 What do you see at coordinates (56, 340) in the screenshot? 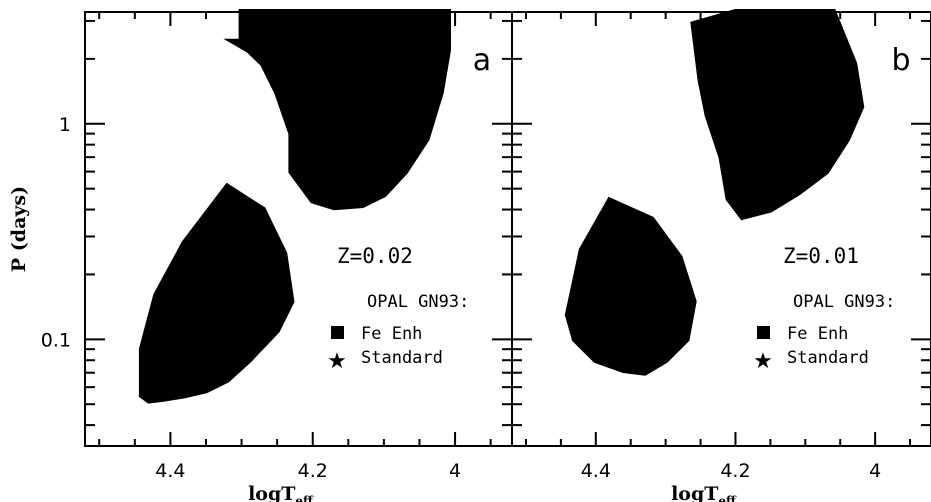
I see `y-tick-label: 0.1` at bounding box center [56, 340].